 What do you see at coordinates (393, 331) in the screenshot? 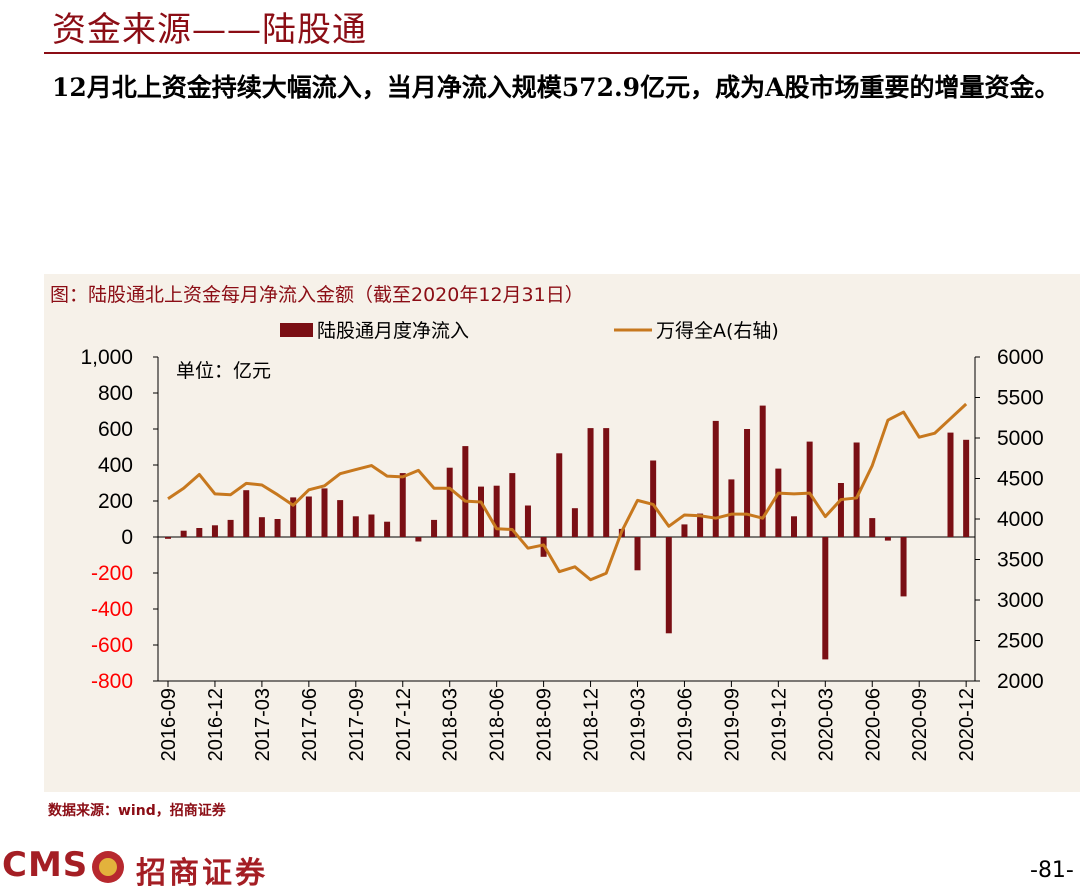
I see `legend-bar-label: 陆股通月度净流入` at bounding box center [393, 331].